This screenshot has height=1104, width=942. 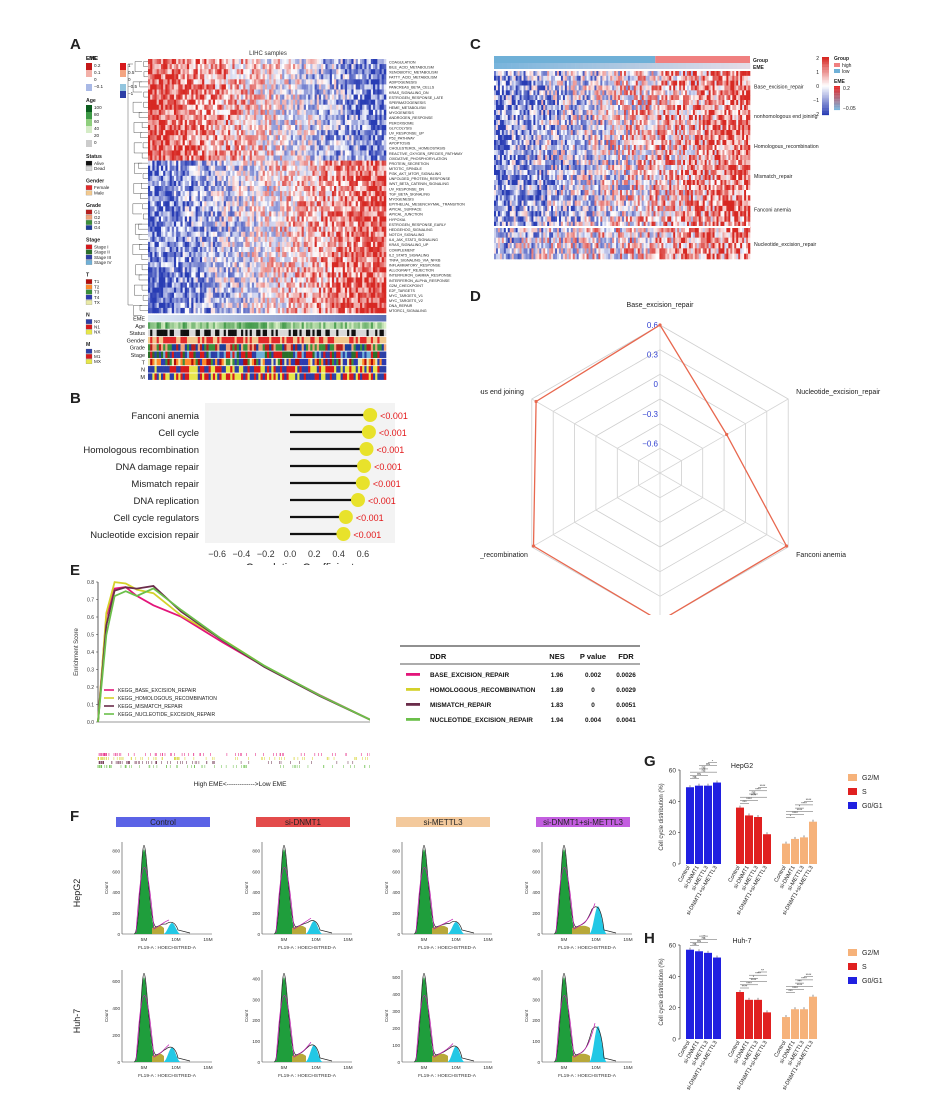 I want to click on panel-label-h: H, so click(x=649, y=938).